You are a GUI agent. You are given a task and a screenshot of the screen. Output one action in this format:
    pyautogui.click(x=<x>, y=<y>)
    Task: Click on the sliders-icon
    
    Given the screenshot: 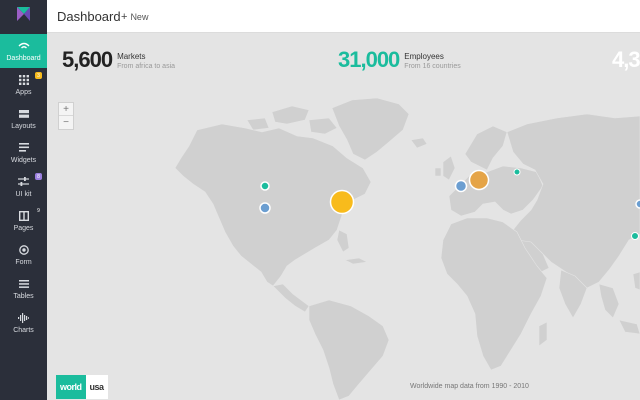 What is the action you would take?
    pyautogui.click(x=24, y=182)
    